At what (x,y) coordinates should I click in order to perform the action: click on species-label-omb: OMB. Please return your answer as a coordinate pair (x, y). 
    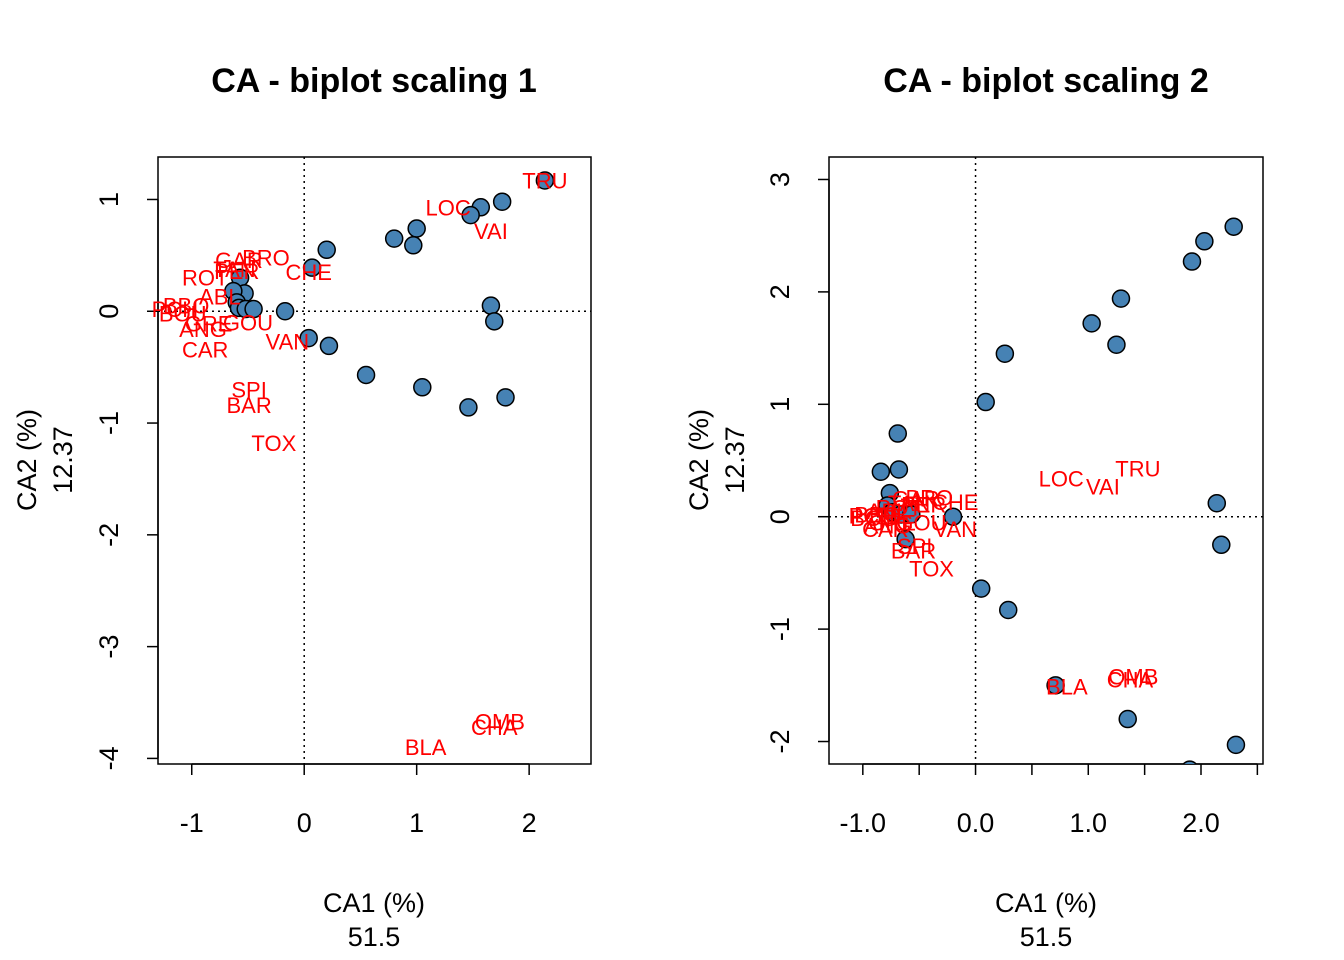
    Looking at the image, I should click on (500, 722).